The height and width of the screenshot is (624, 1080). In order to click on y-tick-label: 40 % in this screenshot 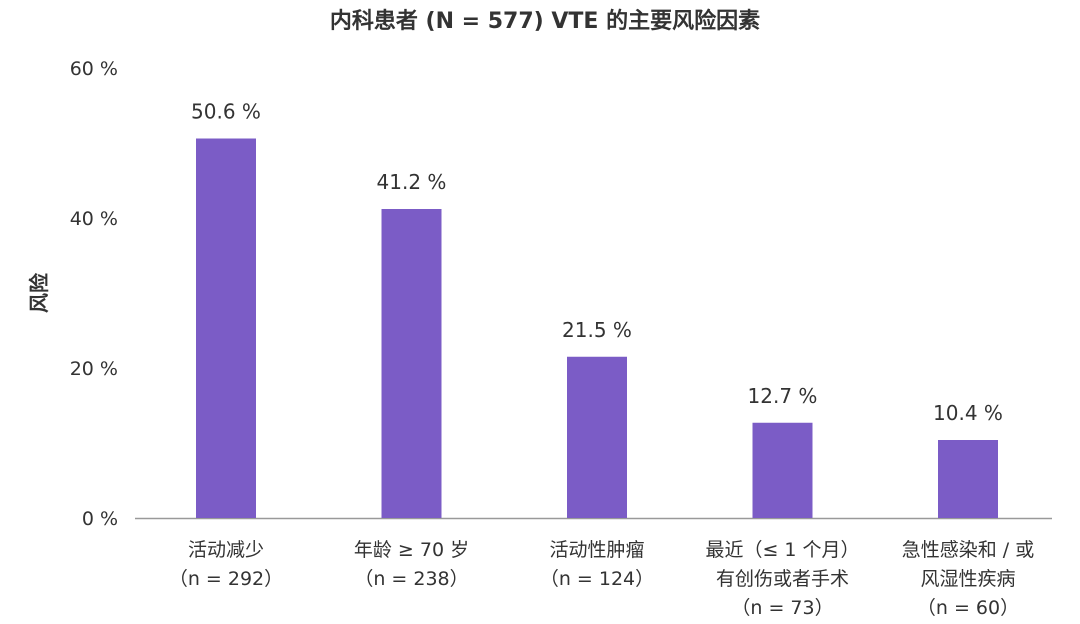, I will do `click(94, 219)`.